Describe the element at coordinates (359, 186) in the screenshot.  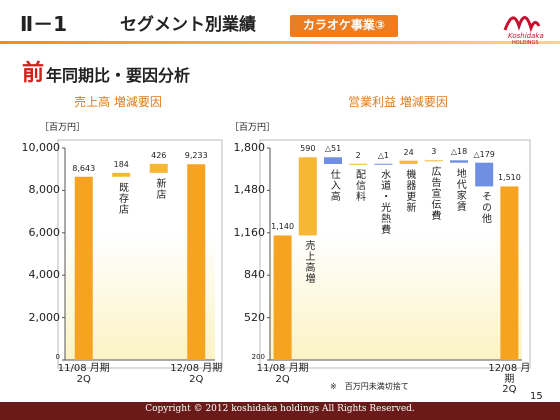
I see `category-label: 配信料` at that location.